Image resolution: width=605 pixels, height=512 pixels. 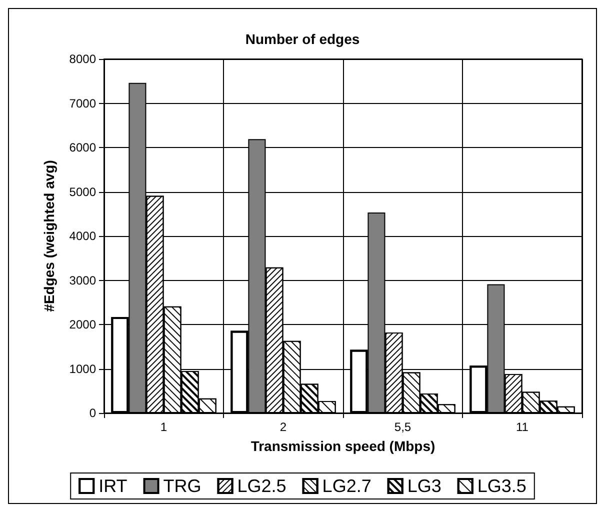 What do you see at coordinates (92, 413) in the screenshot?
I see `y-tick-label: 0` at bounding box center [92, 413].